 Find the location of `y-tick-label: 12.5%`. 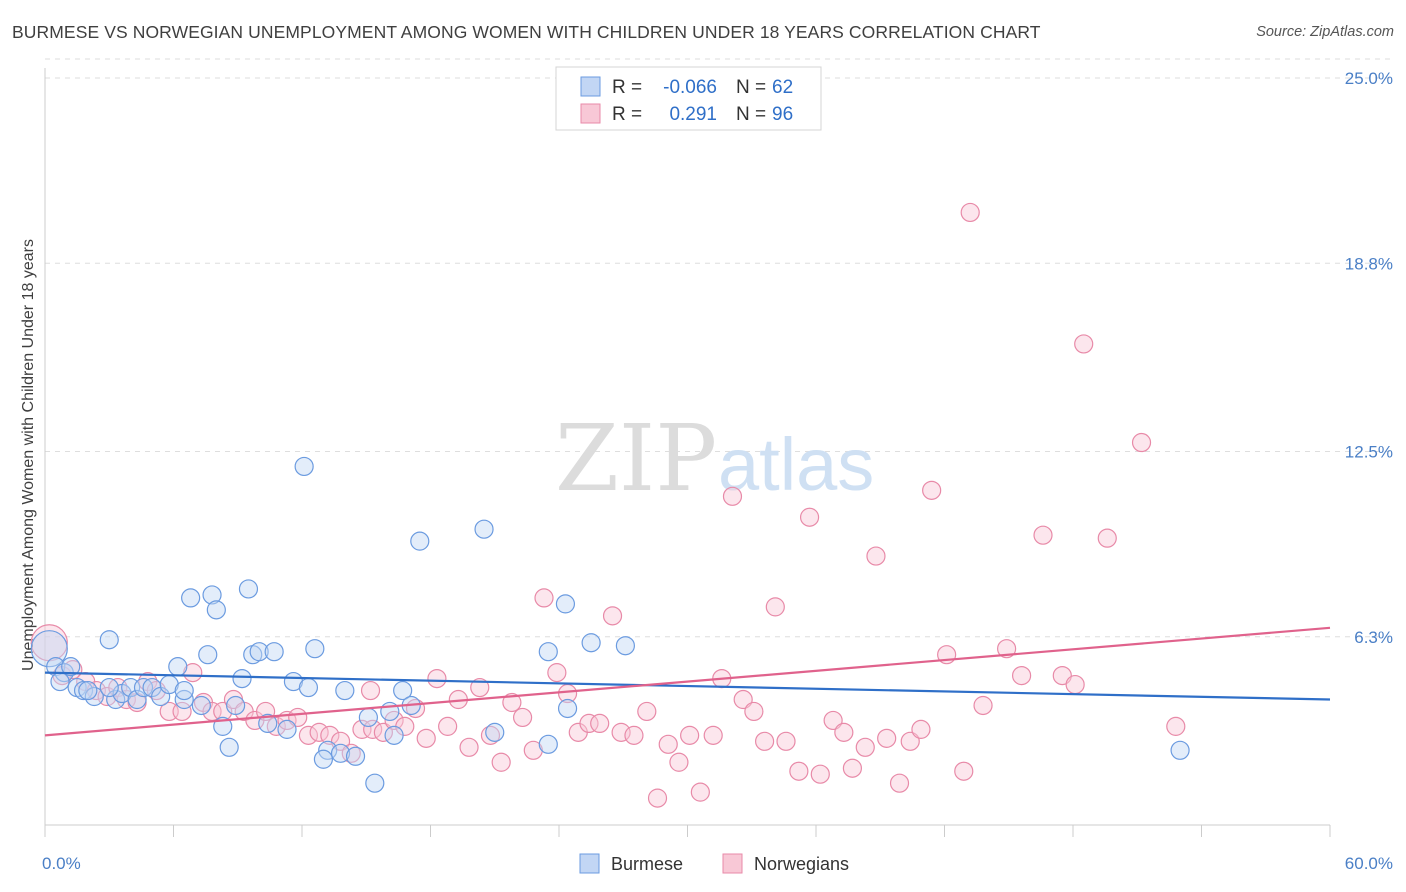

y-tick-label: 12.5% is located at coordinates (1369, 452).